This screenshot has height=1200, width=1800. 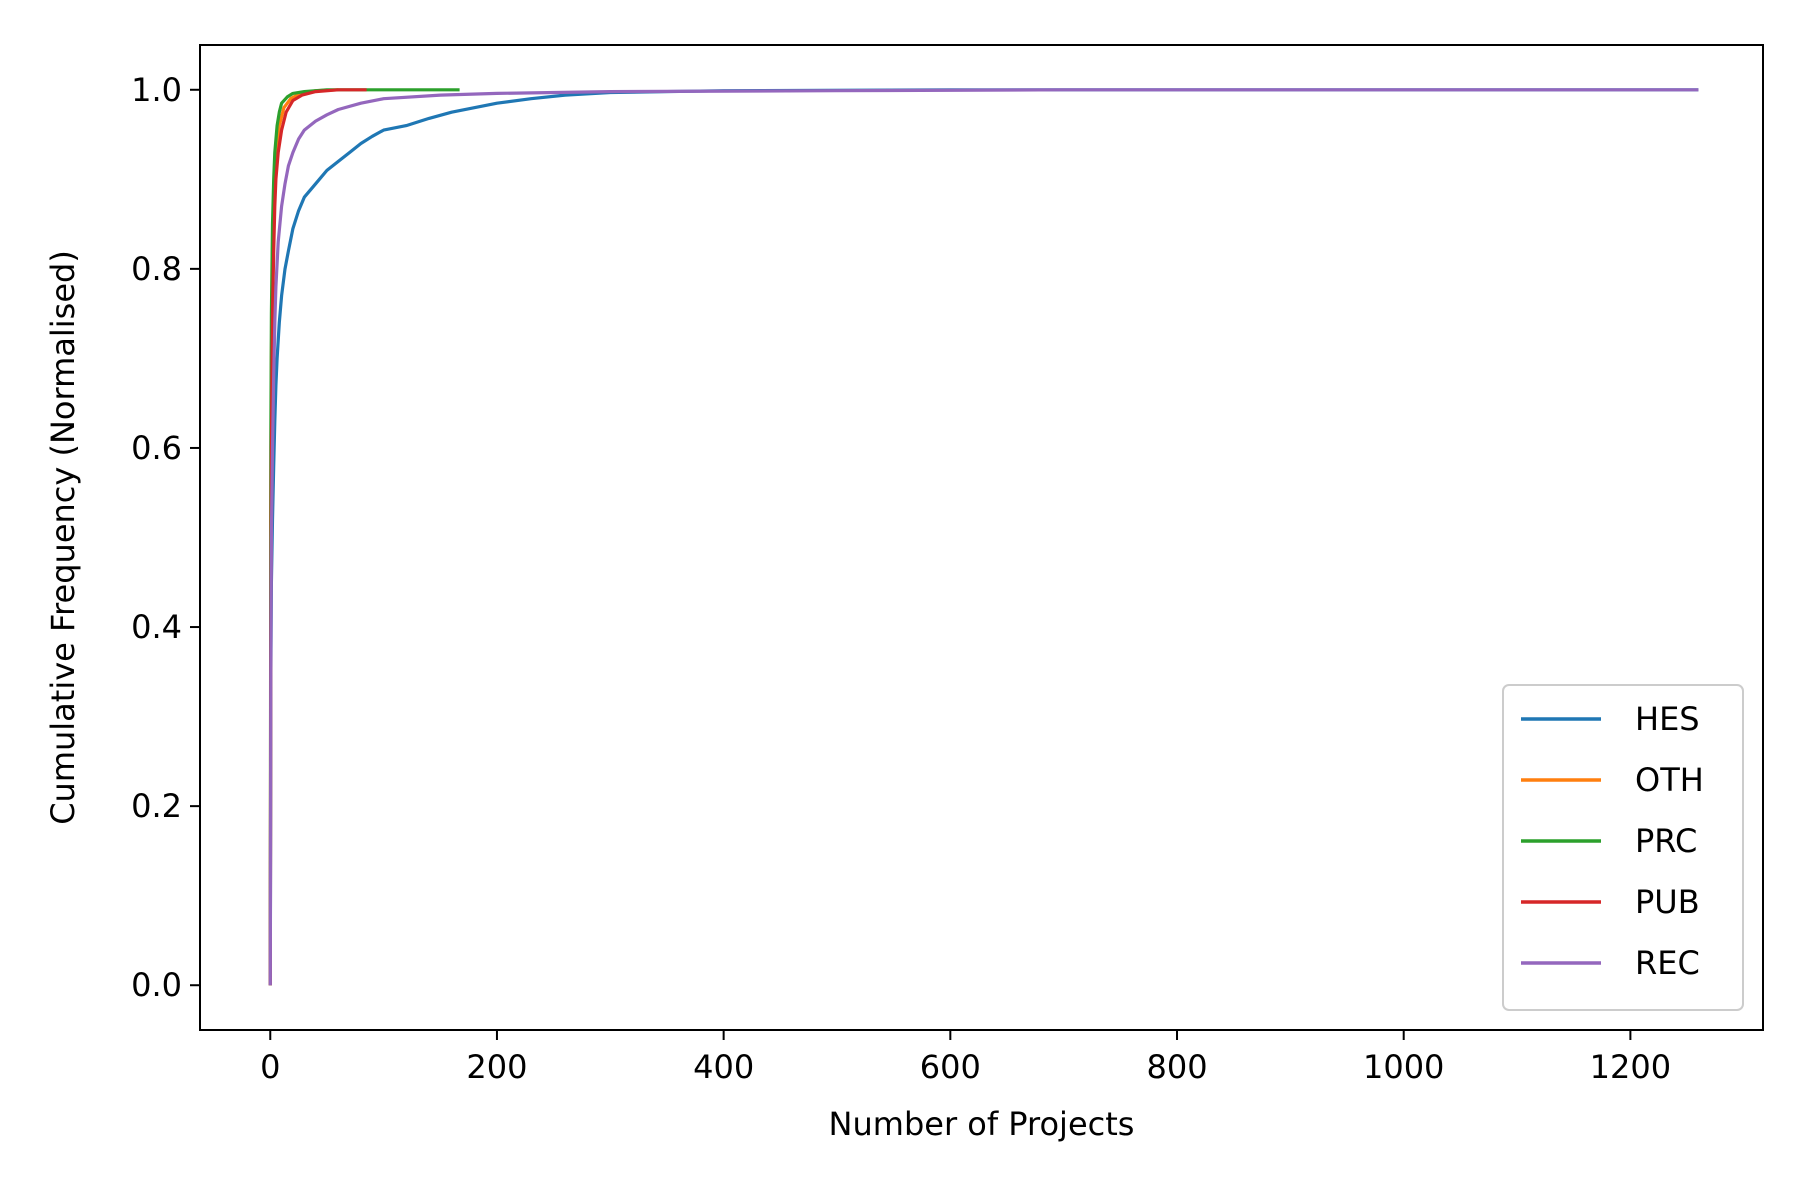 I want to click on x-tick-label: 0, so click(x=270, y=1067).